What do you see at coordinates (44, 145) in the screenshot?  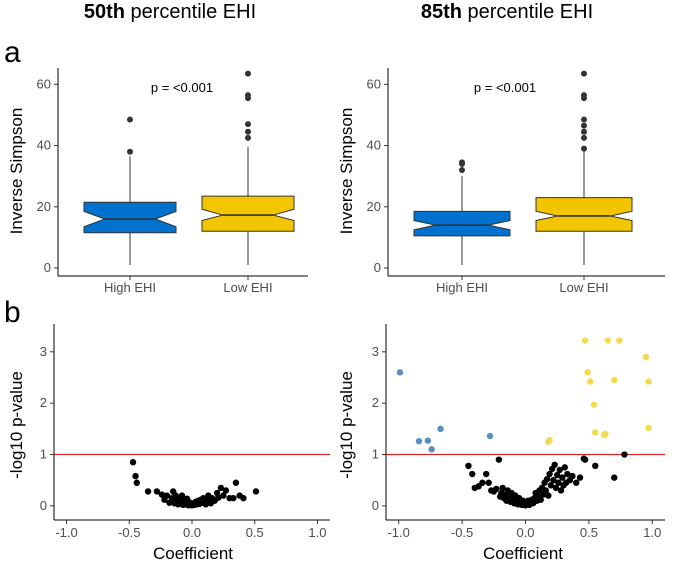 I see `y-tick-label: 40` at bounding box center [44, 145].